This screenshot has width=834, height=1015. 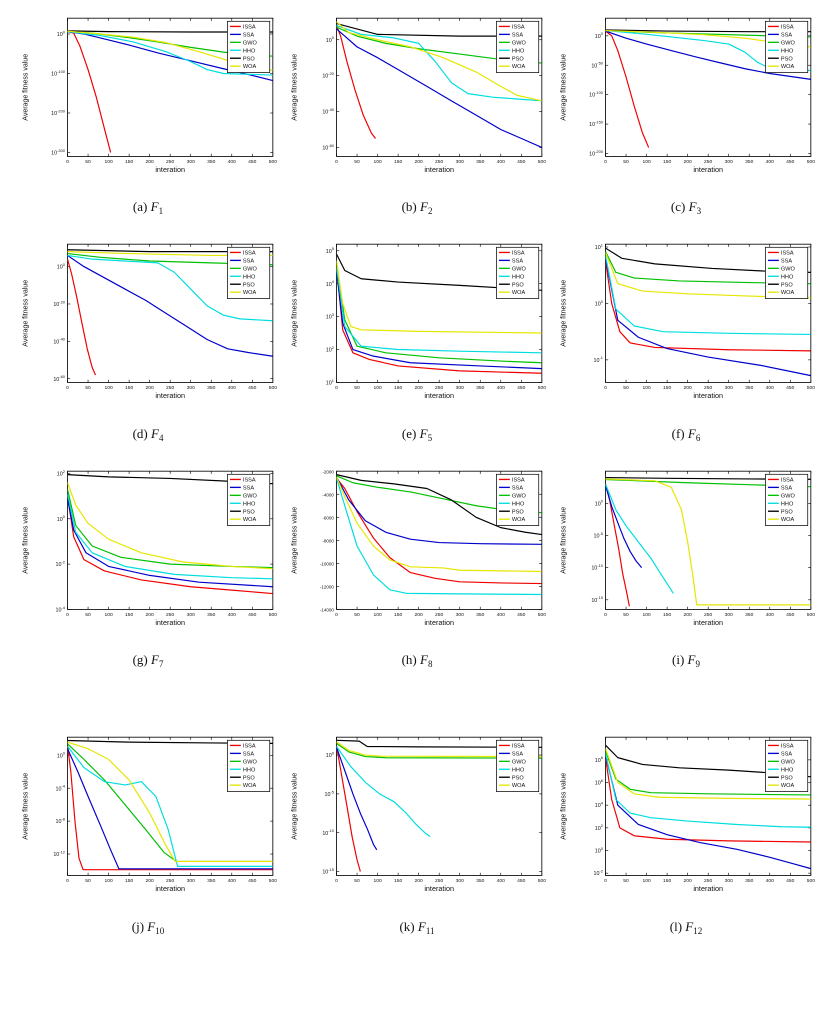 I want to click on caption-sub: 12, so click(x=698, y=930).